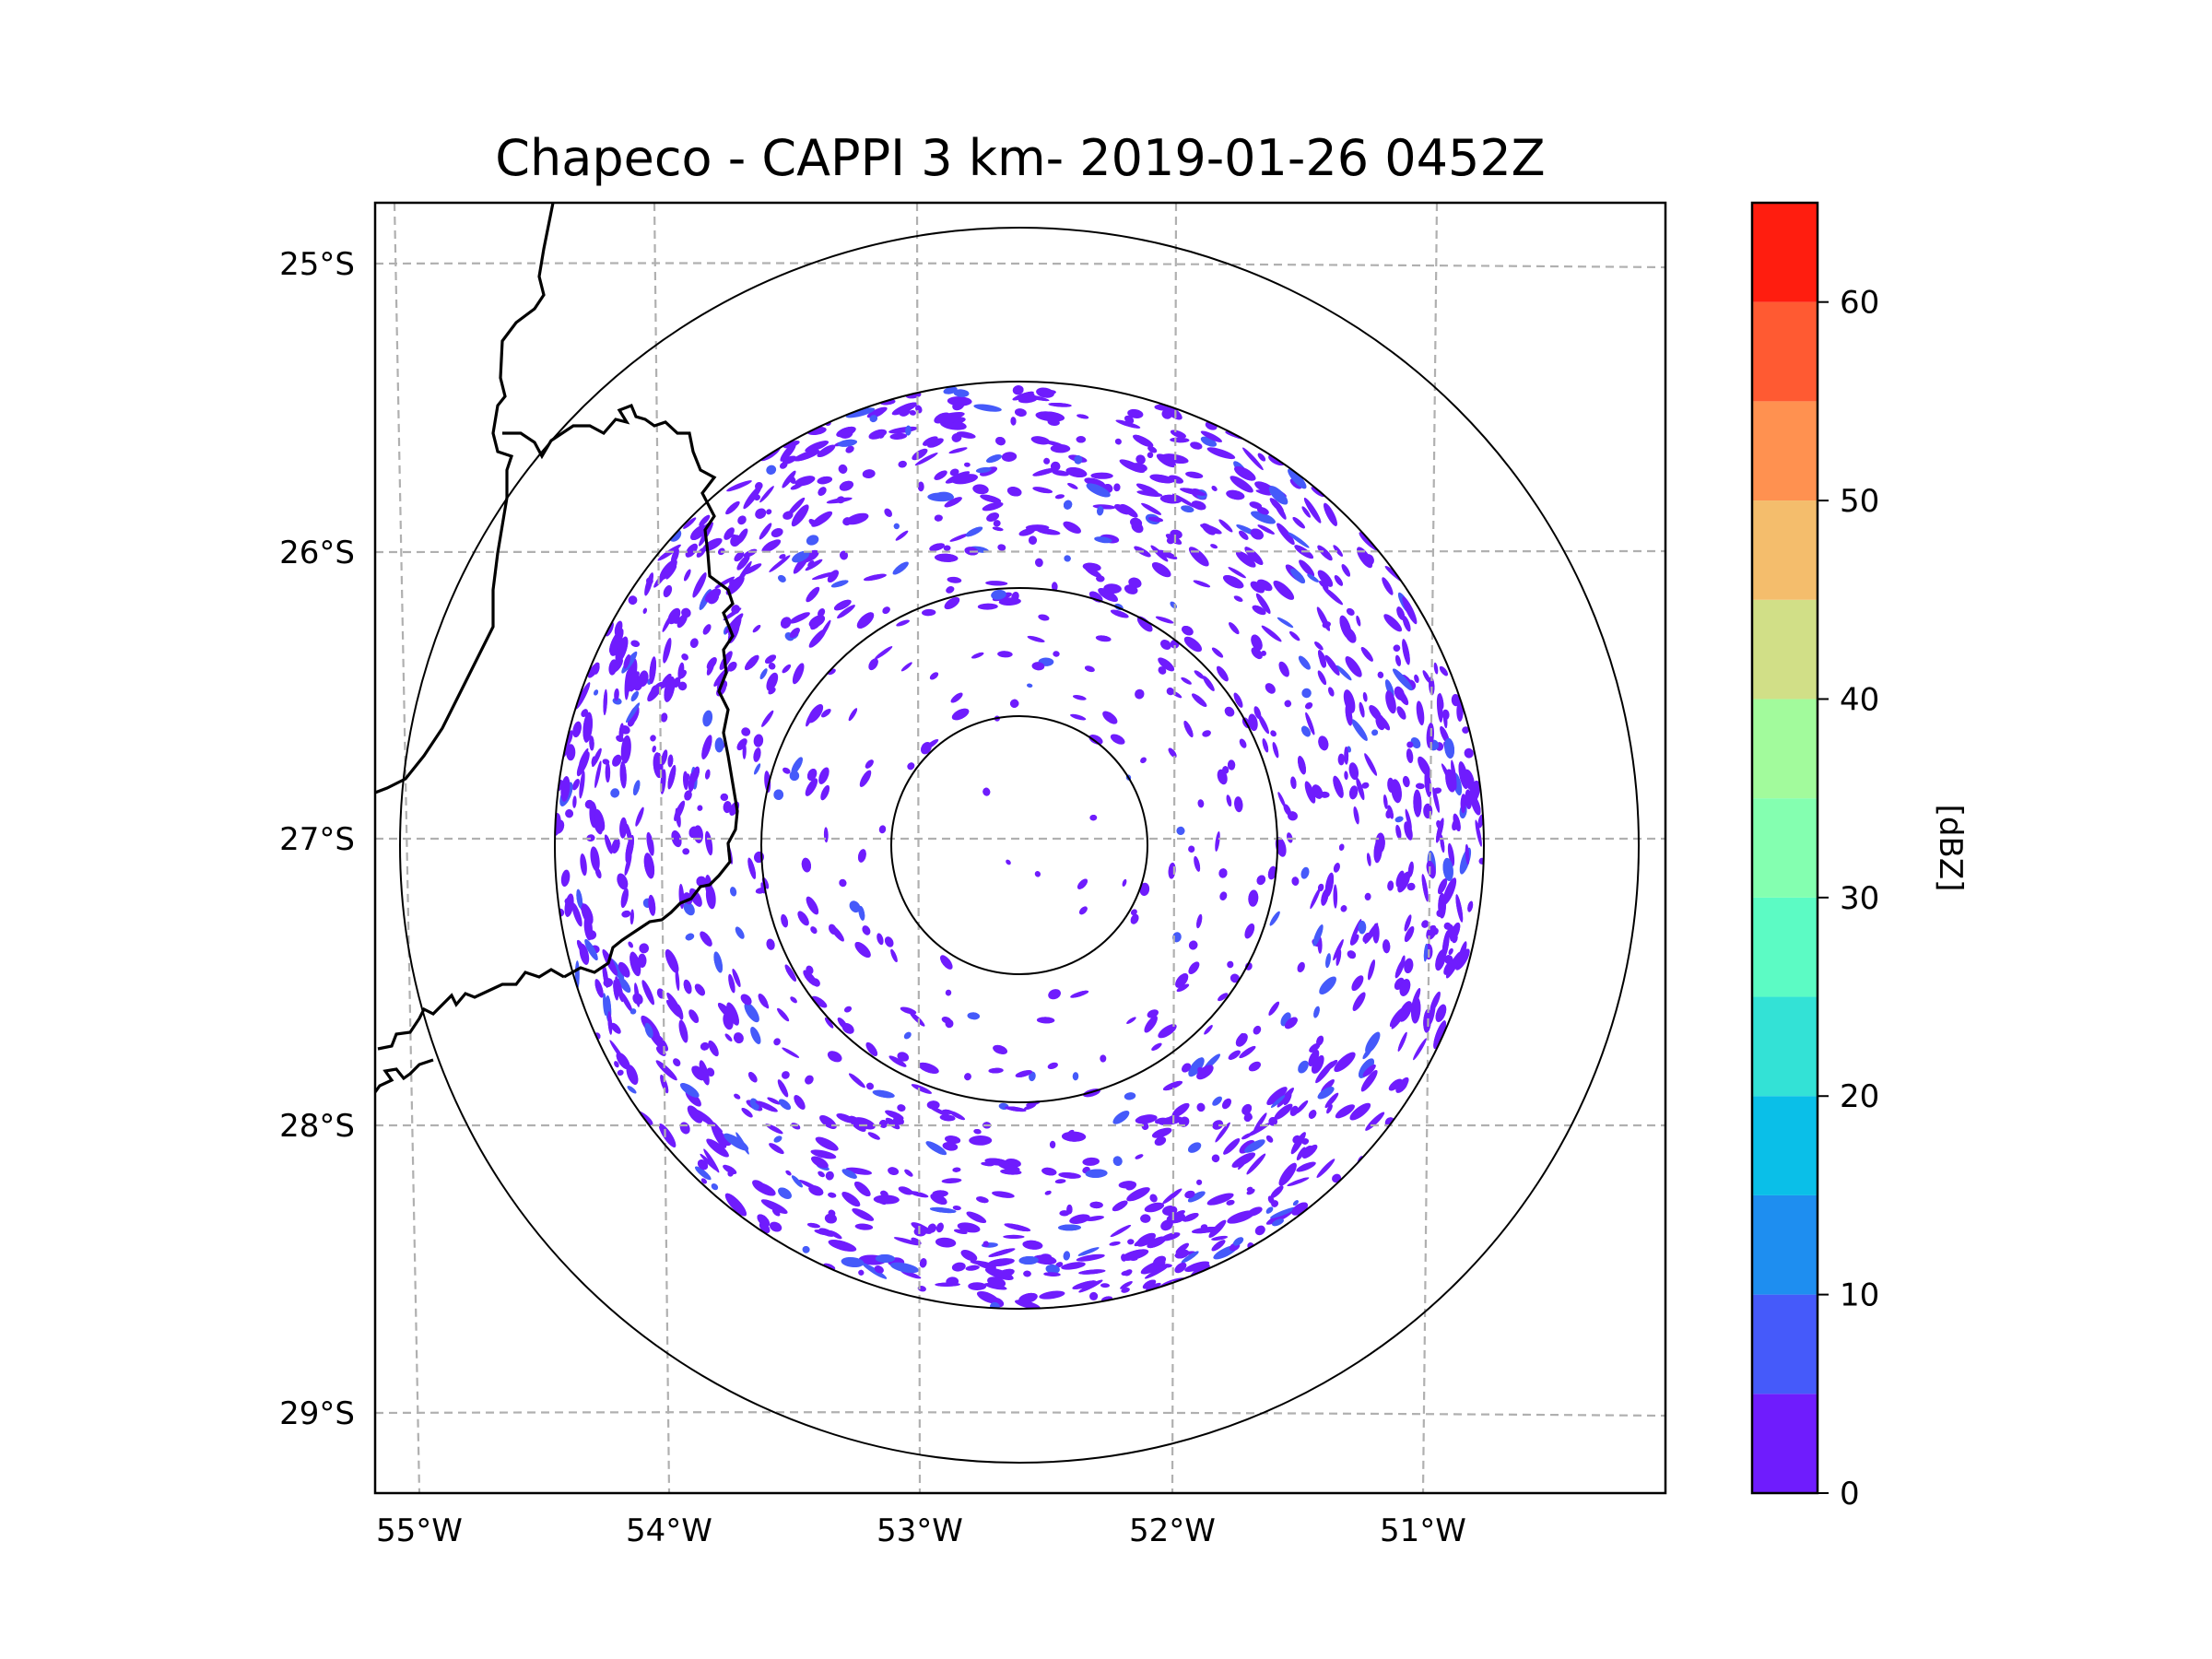  Describe the element at coordinates (1859, 856) in the screenshot. I see `colorbar: 0 10 20 30 40 50 60 [dBZ]` at that location.